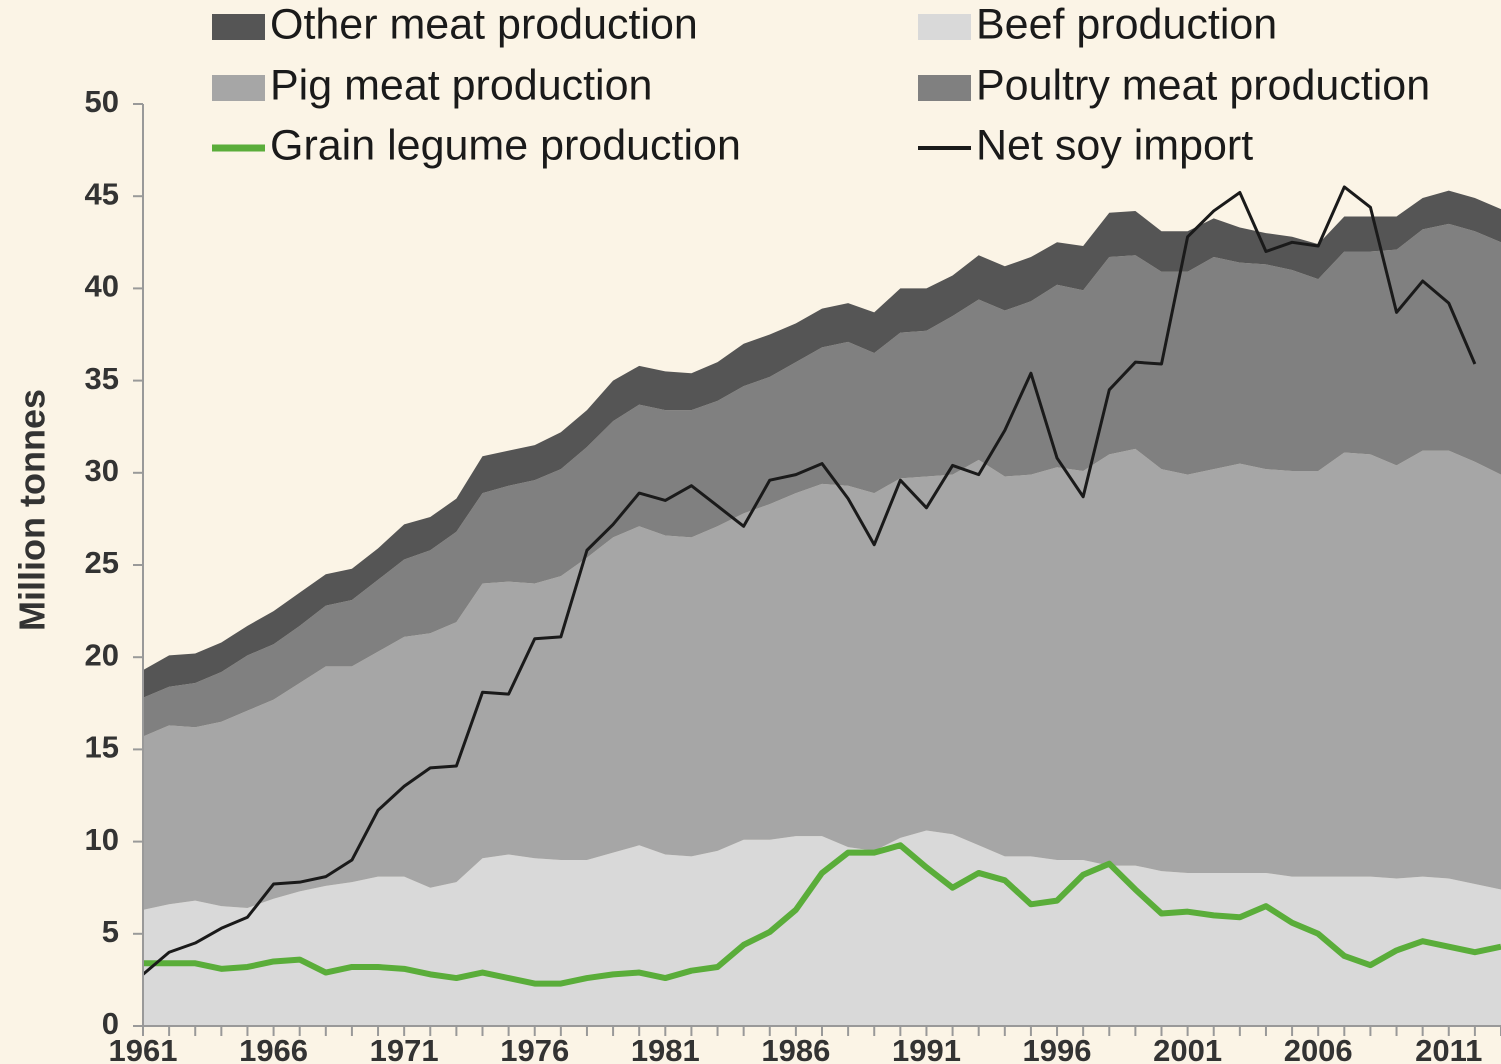  Describe the element at coordinates (102, 193) in the screenshot. I see `y-tick-label: 45` at that location.